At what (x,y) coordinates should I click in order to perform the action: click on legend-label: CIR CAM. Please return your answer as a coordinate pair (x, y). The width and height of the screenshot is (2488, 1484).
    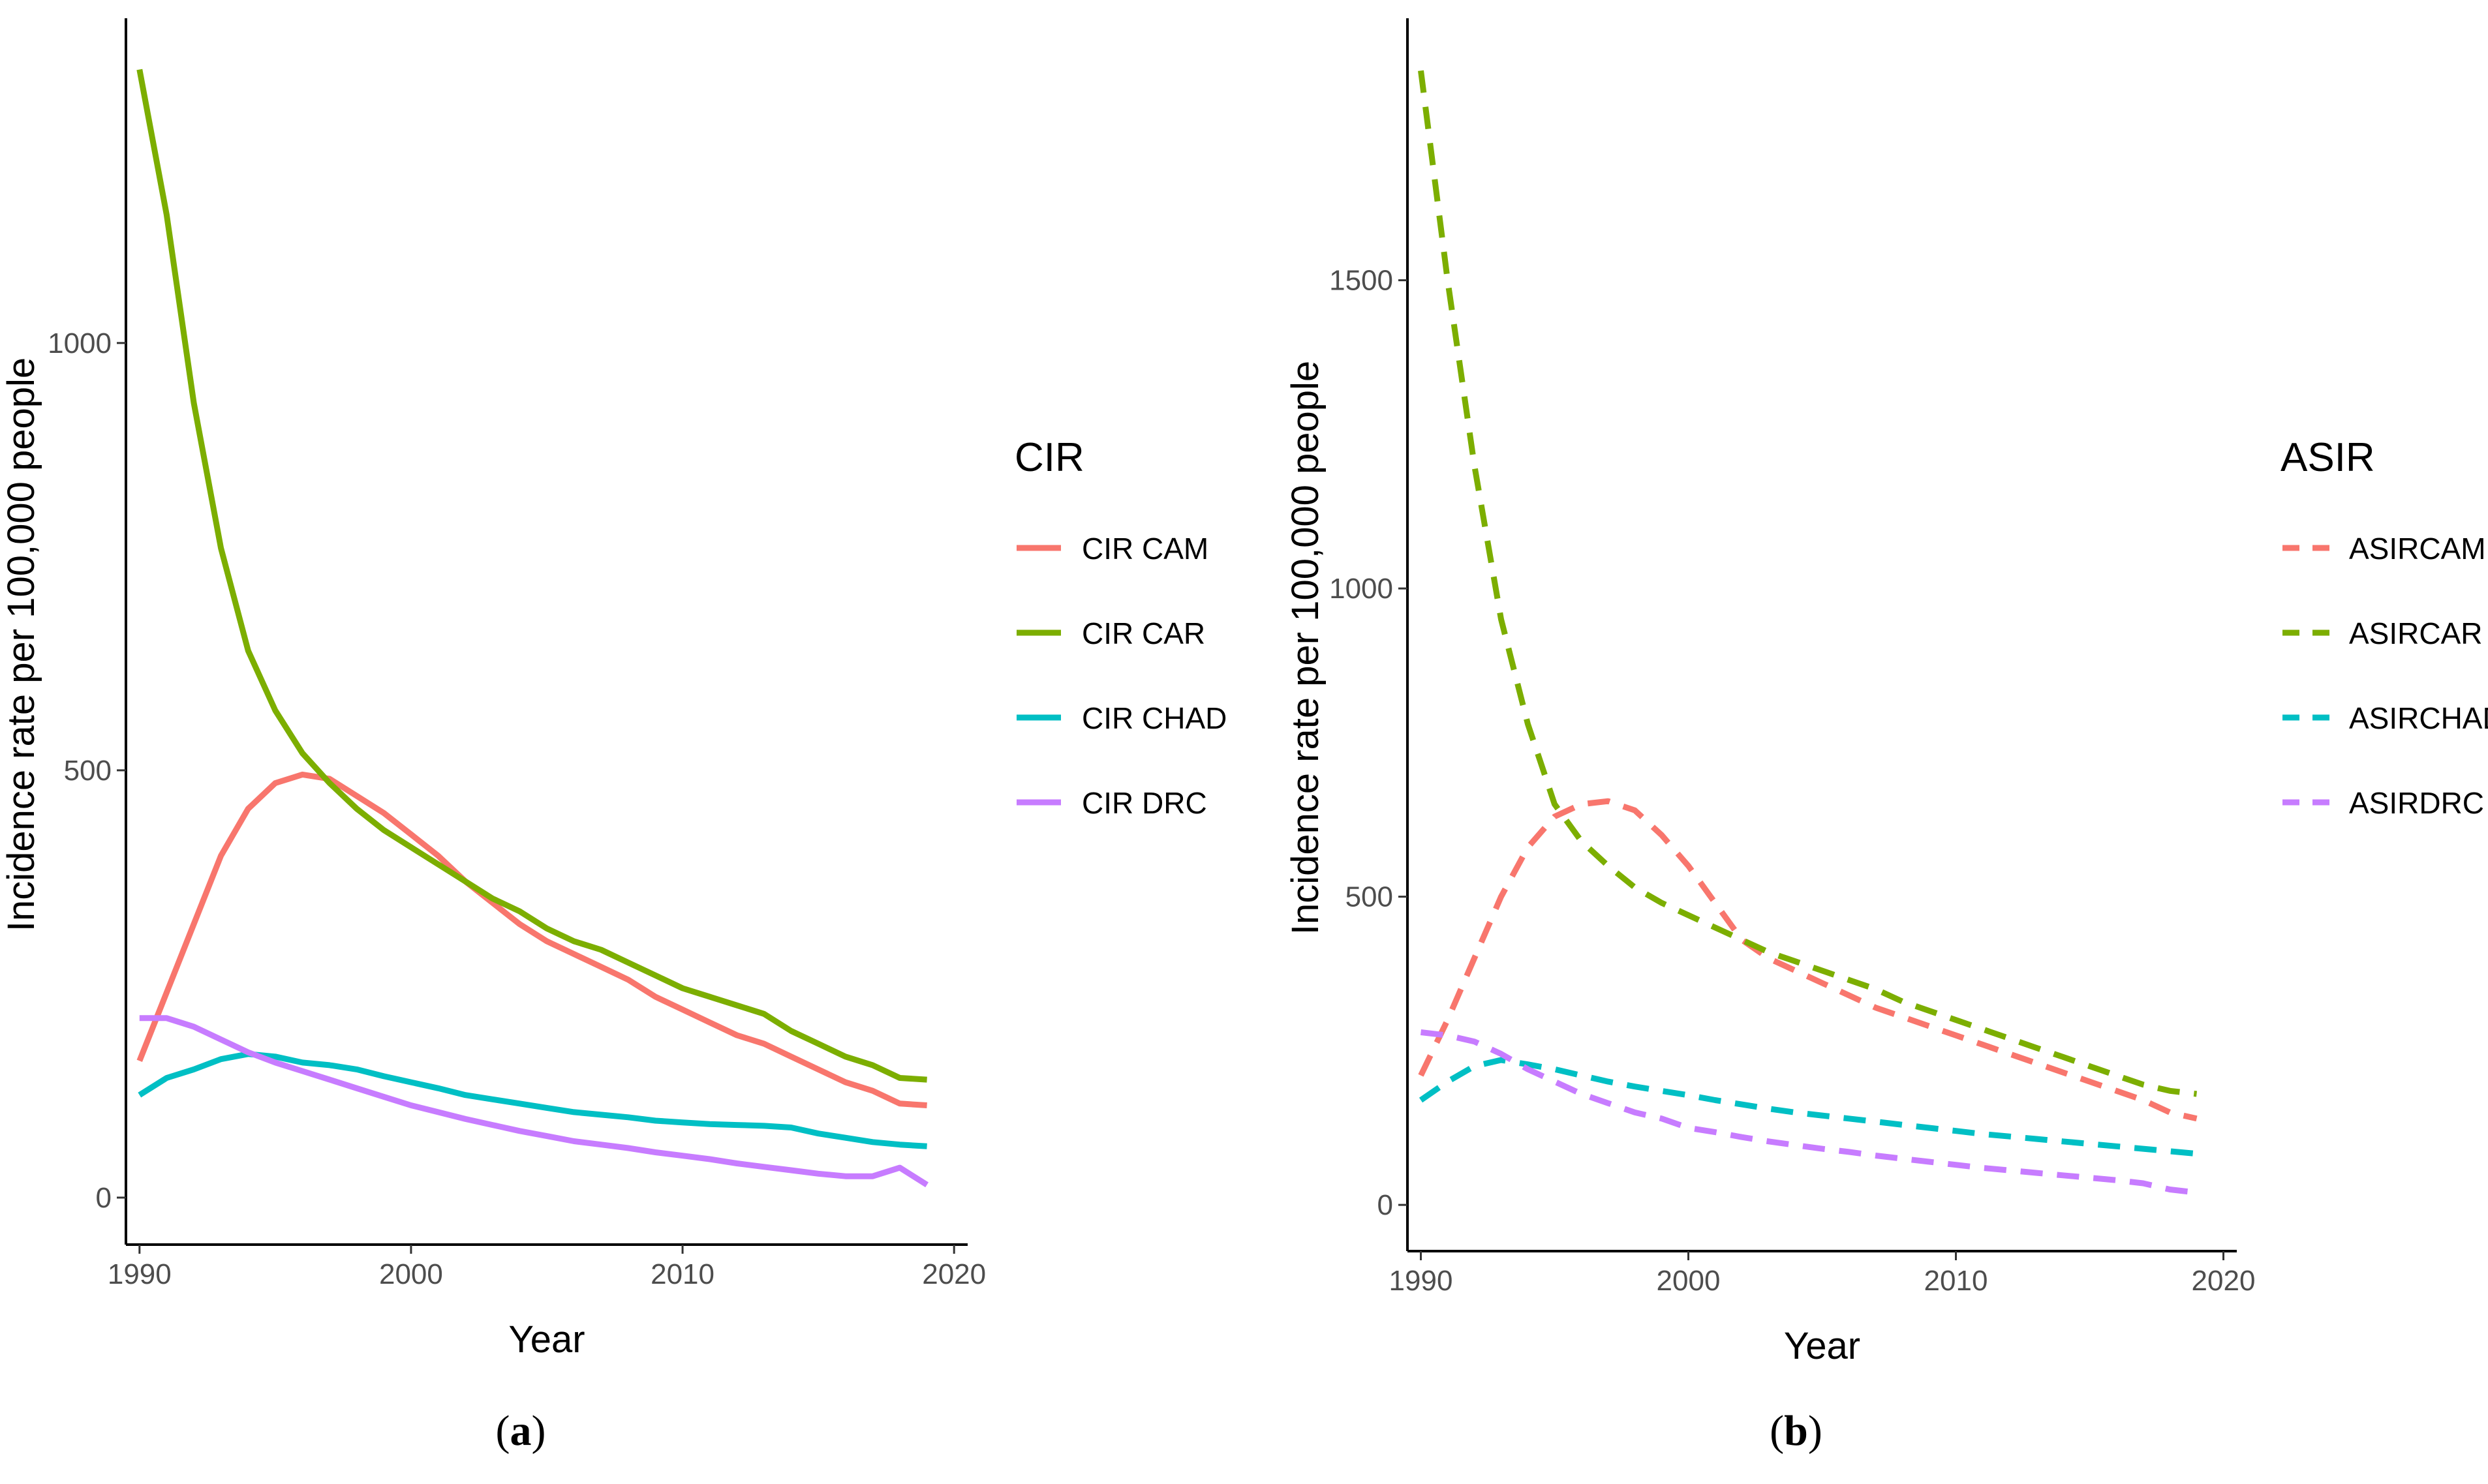
    Looking at the image, I should click on (1145, 549).